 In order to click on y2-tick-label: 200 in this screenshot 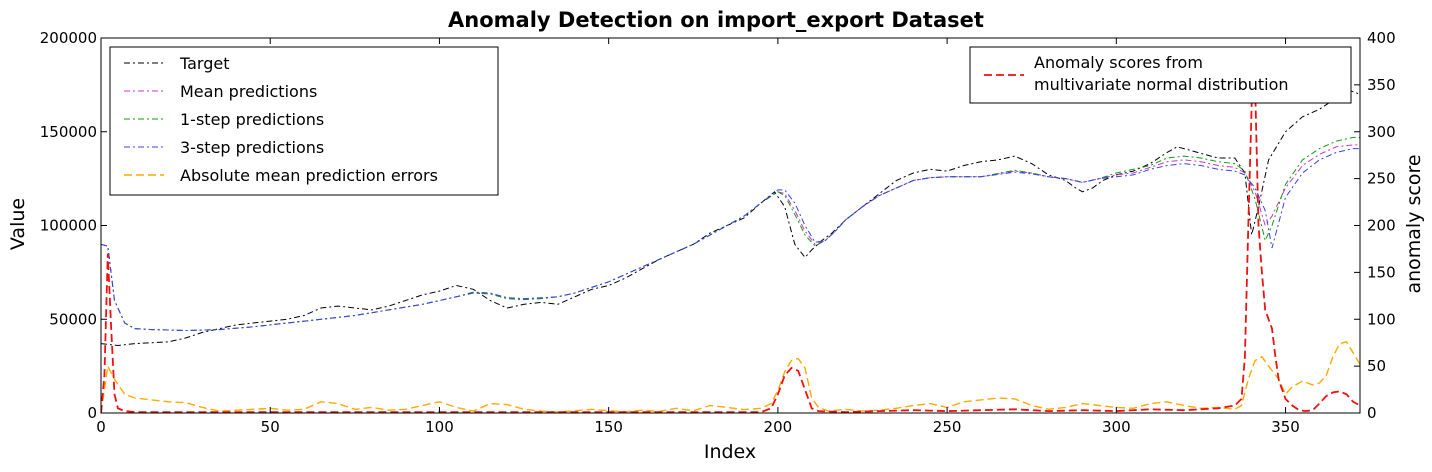, I will do `click(1381, 226)`.